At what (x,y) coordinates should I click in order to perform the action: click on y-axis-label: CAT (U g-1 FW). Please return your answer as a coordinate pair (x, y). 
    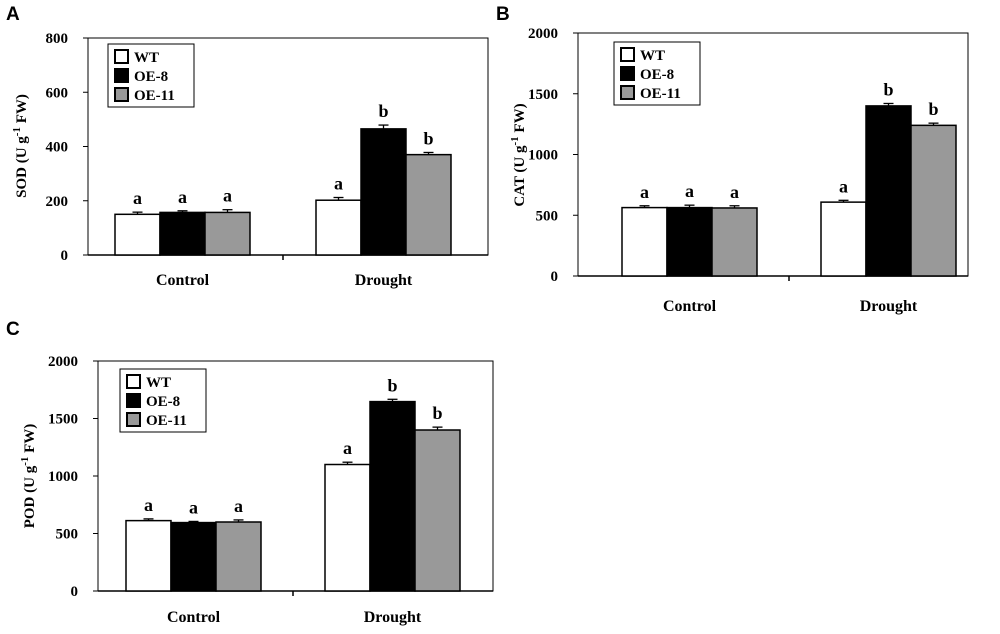
    Looking at the image, I should click on (518, 154).